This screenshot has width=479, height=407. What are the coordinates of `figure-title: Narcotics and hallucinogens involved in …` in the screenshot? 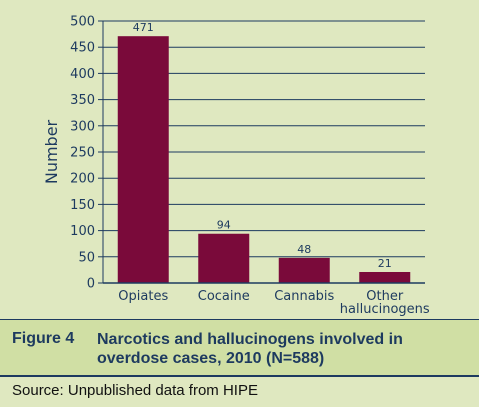 It's located at (250, 349).